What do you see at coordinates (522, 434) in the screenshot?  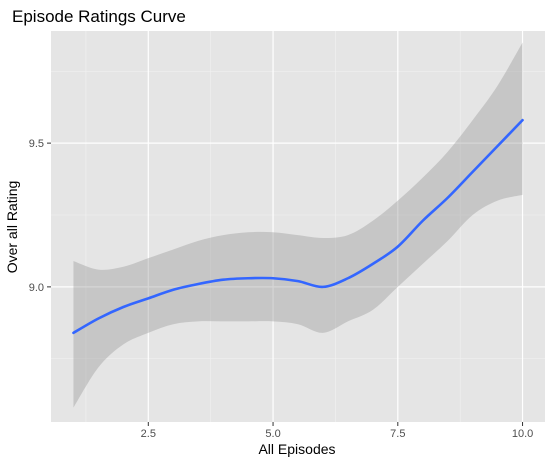 I see `x-tick-label: 10.0` at bounding box center [522, 434].